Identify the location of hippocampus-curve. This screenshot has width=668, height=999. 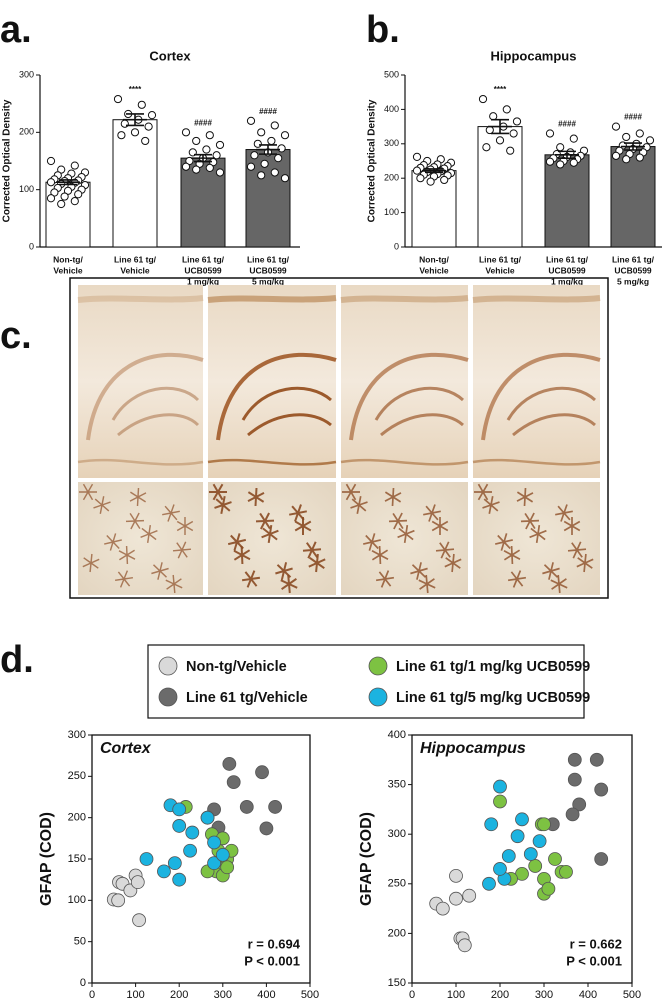
(145, 396).